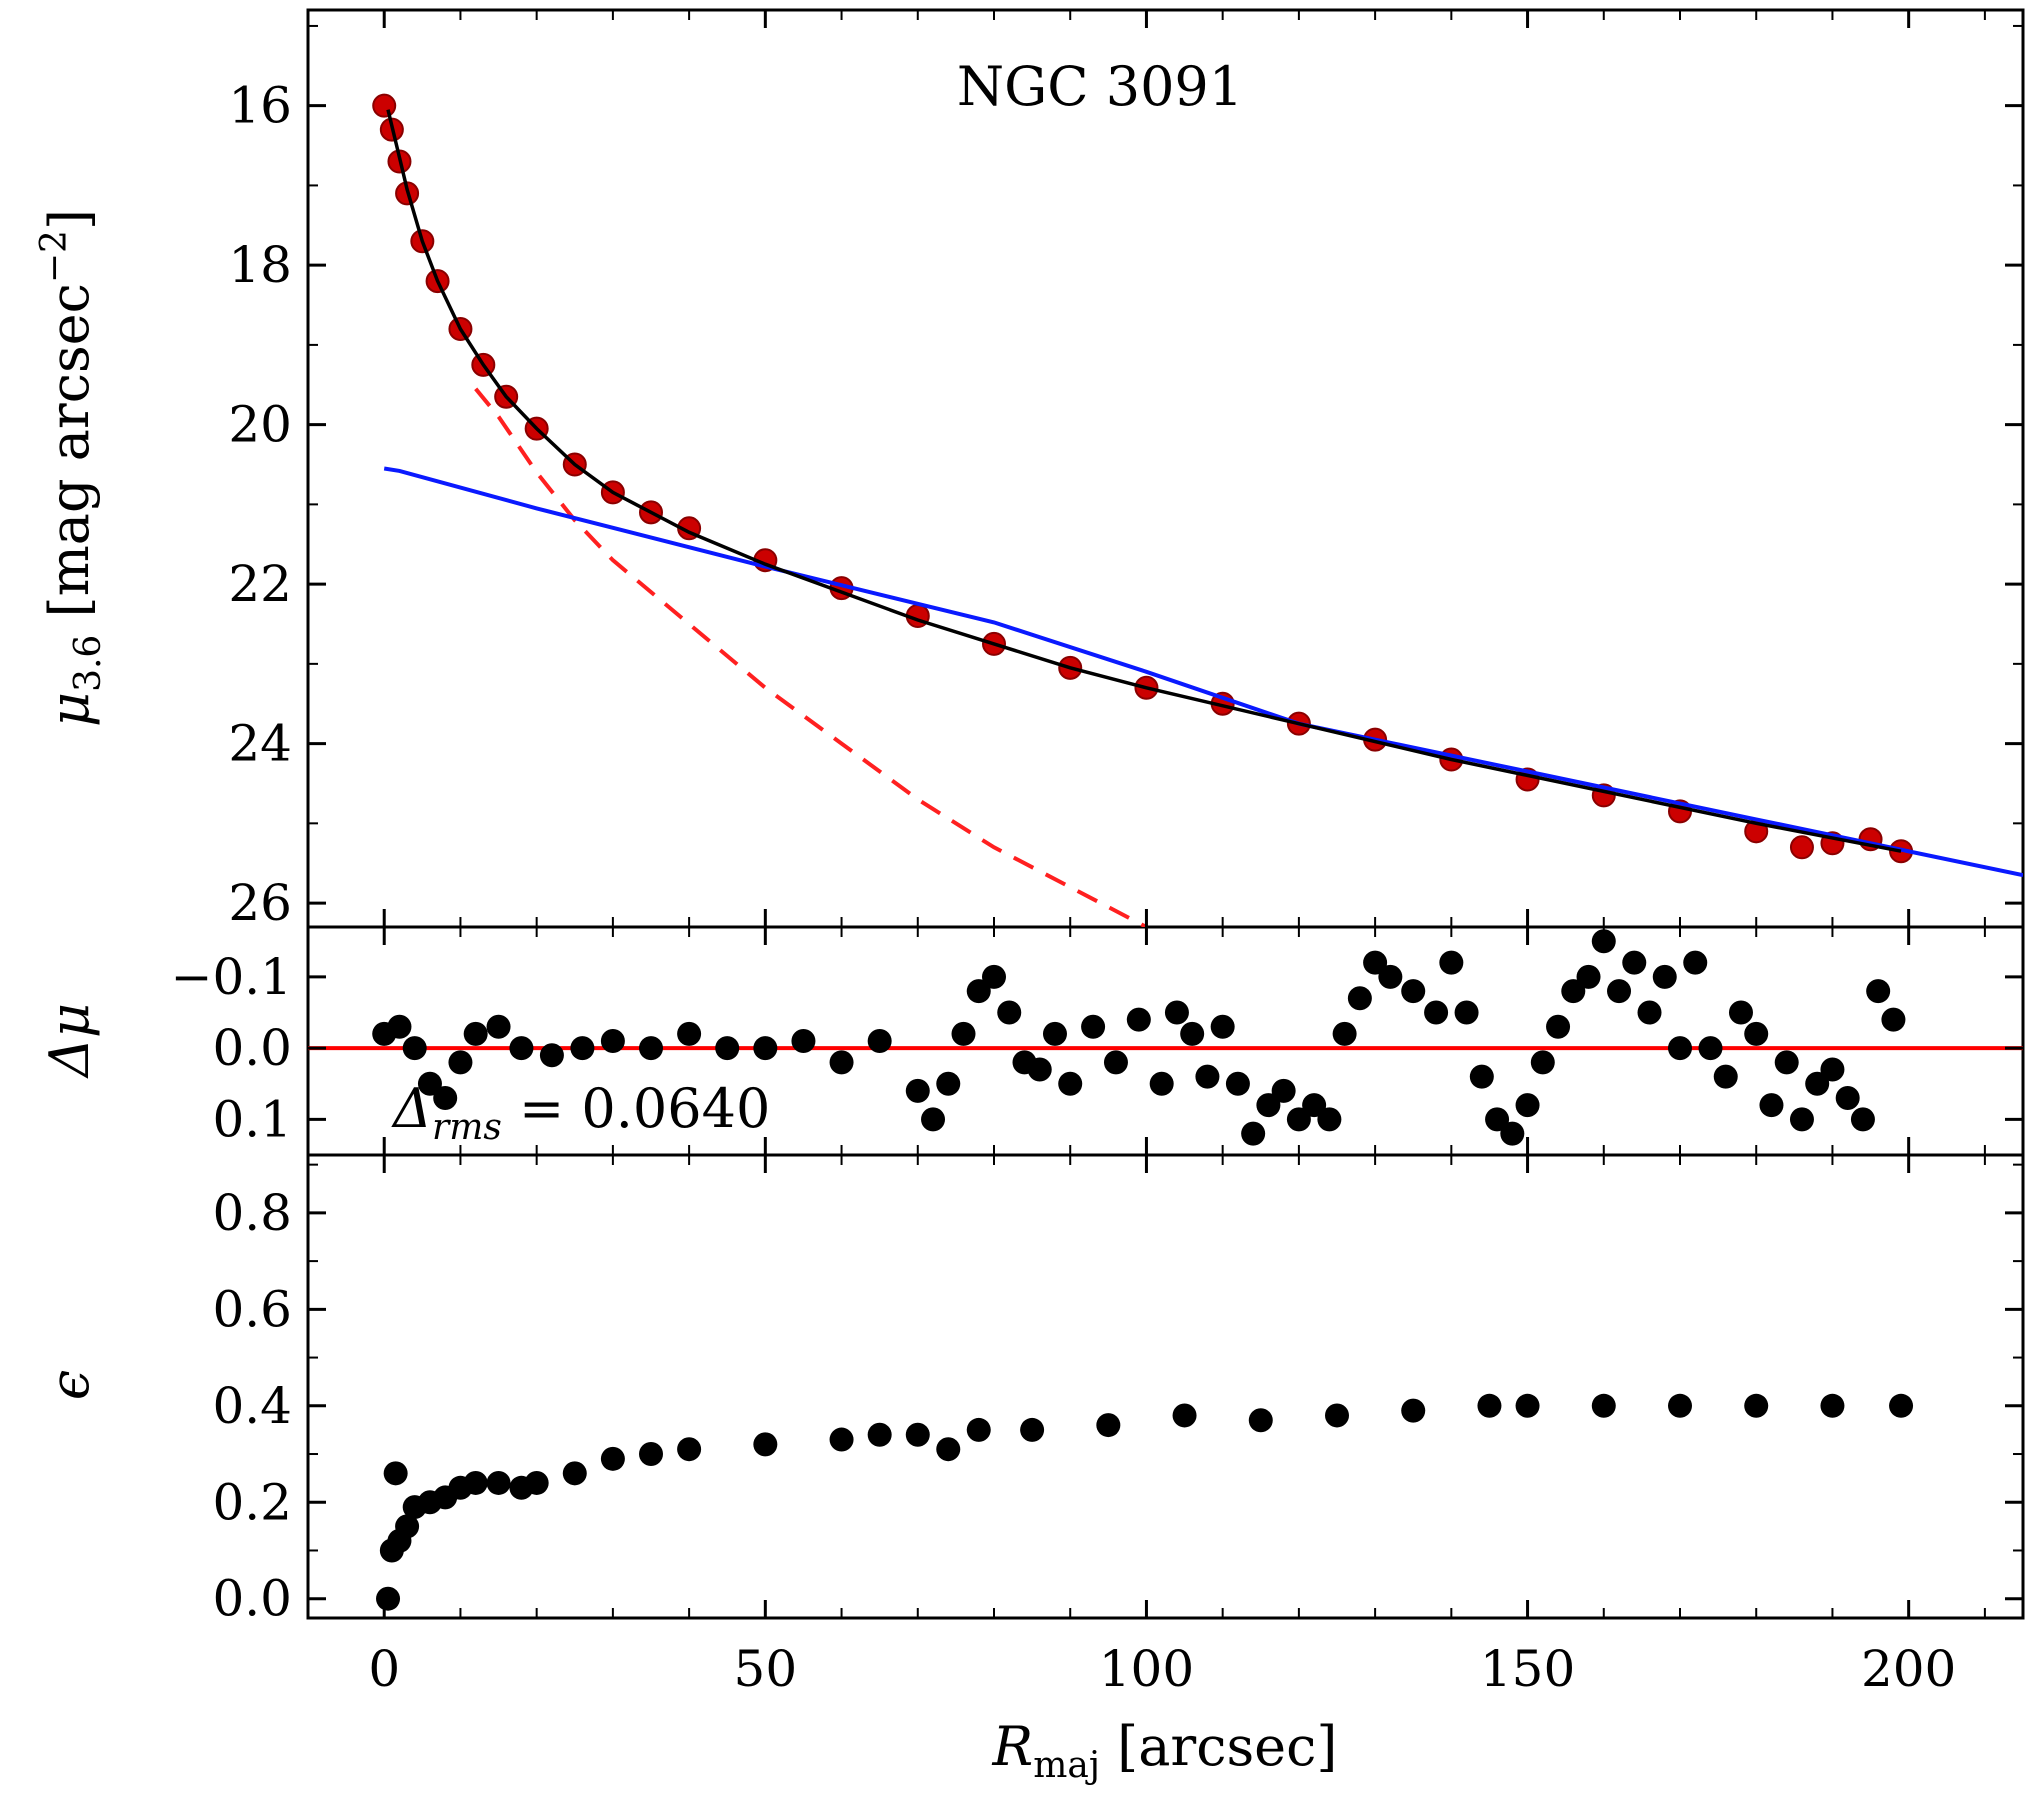 The width and height of the screenshot is (2033, 1810). I want to click on y-tick-label: 18, so click(260, 265).